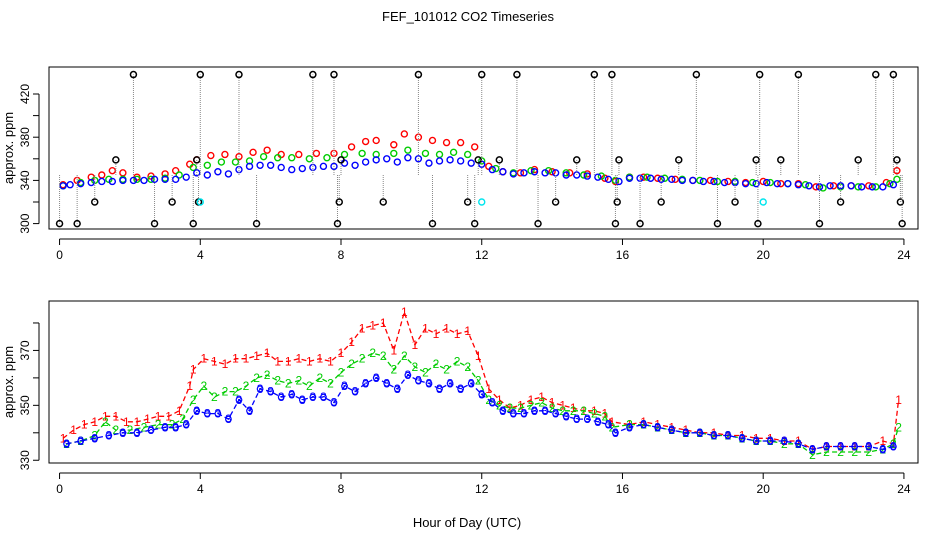 Image resolution: width=936 pixels, height=540 pixels. Describe the element at coordinates (59, 489) in the screenshot. I see `x-tick-label: 0` at that location.